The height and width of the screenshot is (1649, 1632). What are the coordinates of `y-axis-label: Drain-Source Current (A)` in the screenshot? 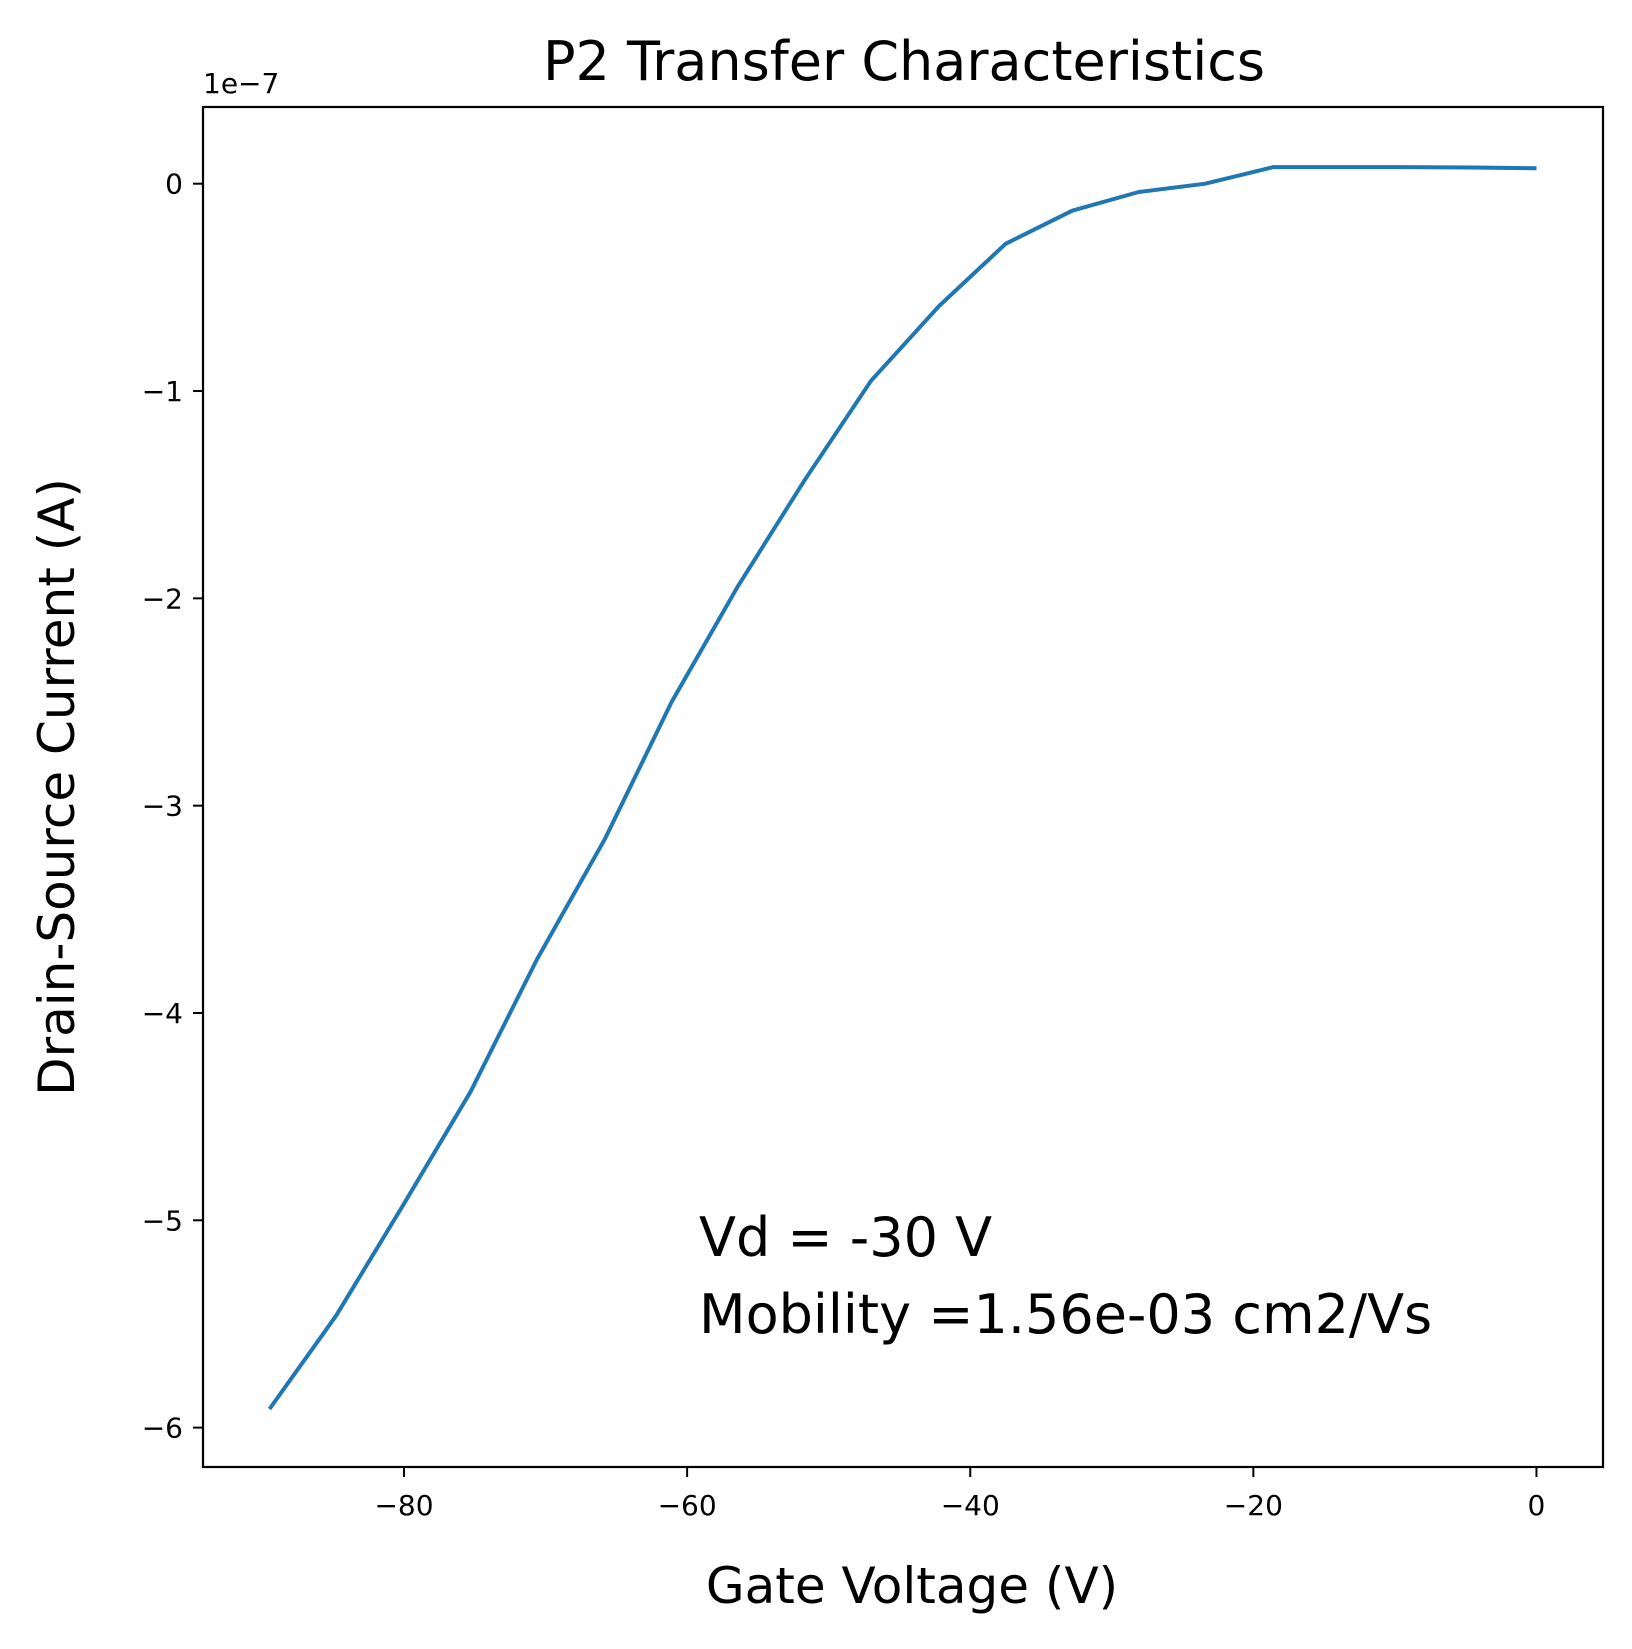 It's located at (57, 787).